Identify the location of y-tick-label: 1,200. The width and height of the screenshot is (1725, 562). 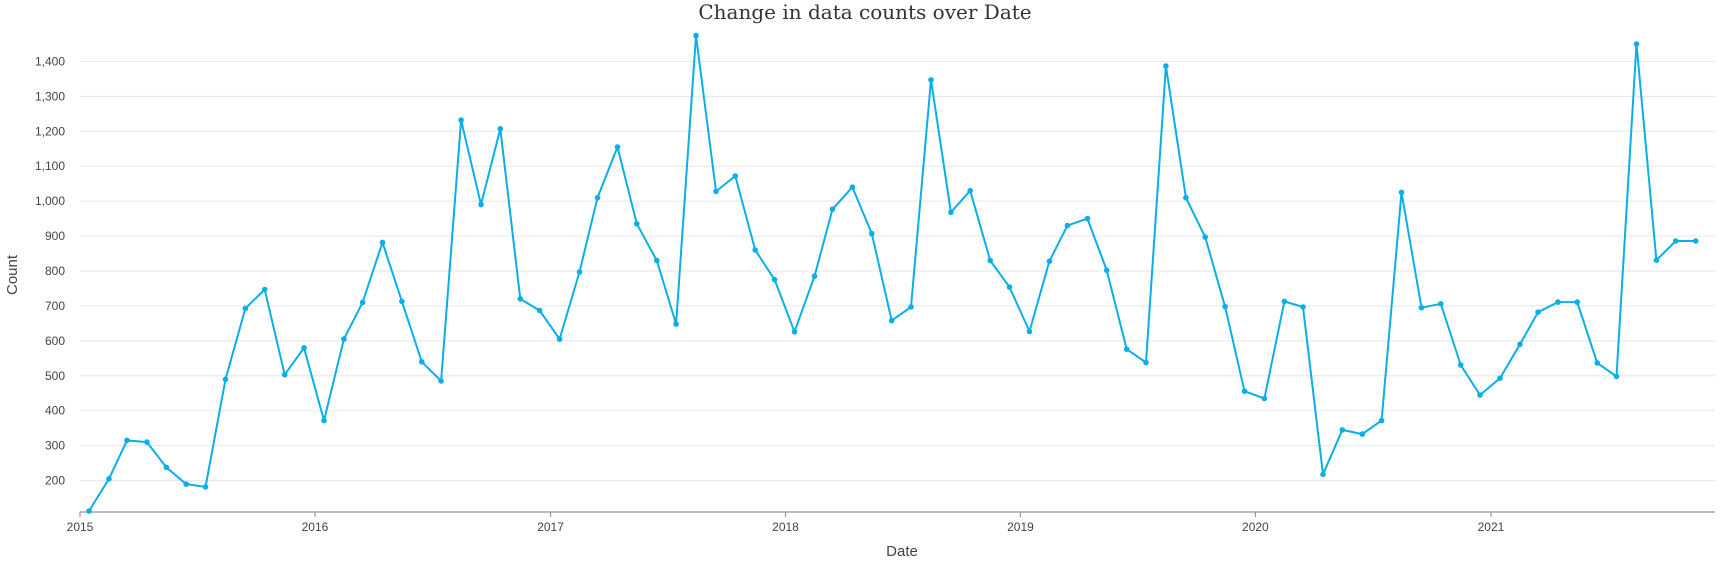
(50, 131).